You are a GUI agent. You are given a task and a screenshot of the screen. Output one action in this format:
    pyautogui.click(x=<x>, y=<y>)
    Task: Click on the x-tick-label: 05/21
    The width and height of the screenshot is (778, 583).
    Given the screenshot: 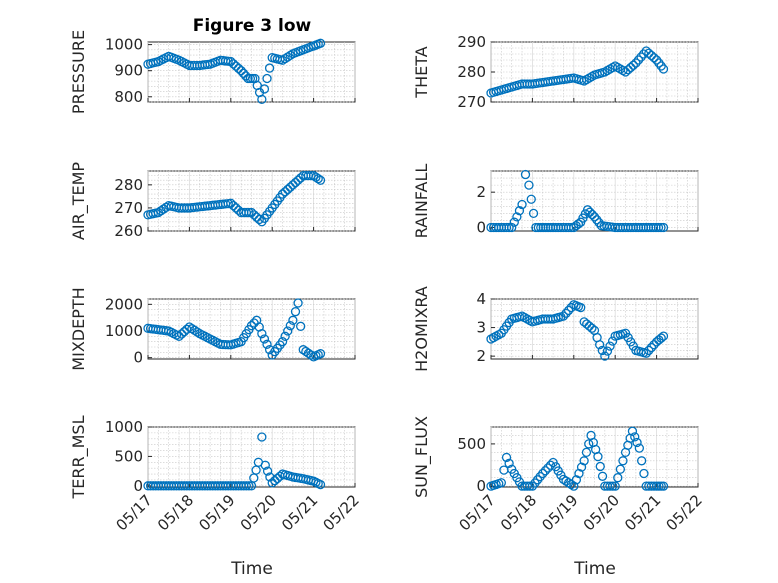 What is the action you would take?
    pyautogui.click(x=642, y=512)
    